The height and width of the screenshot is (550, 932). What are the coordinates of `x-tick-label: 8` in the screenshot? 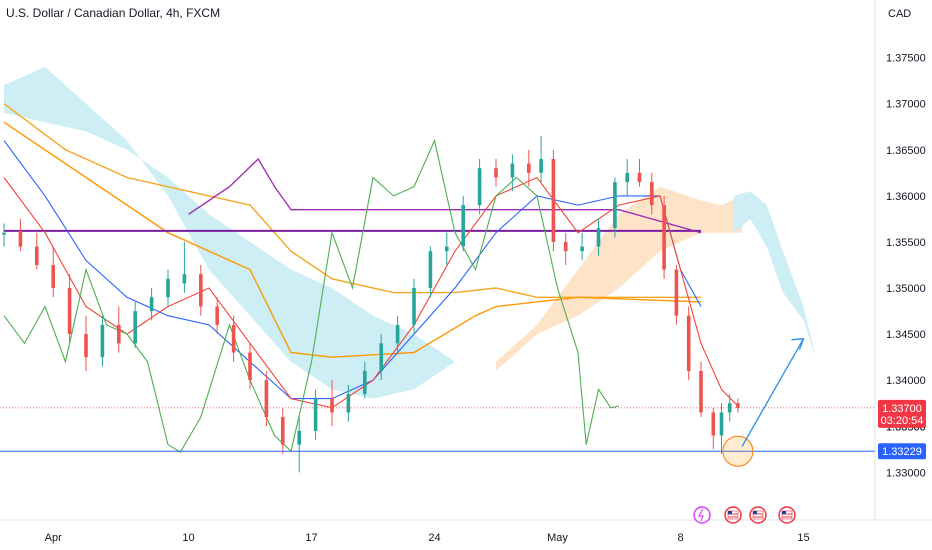 It's located at (680, 538).